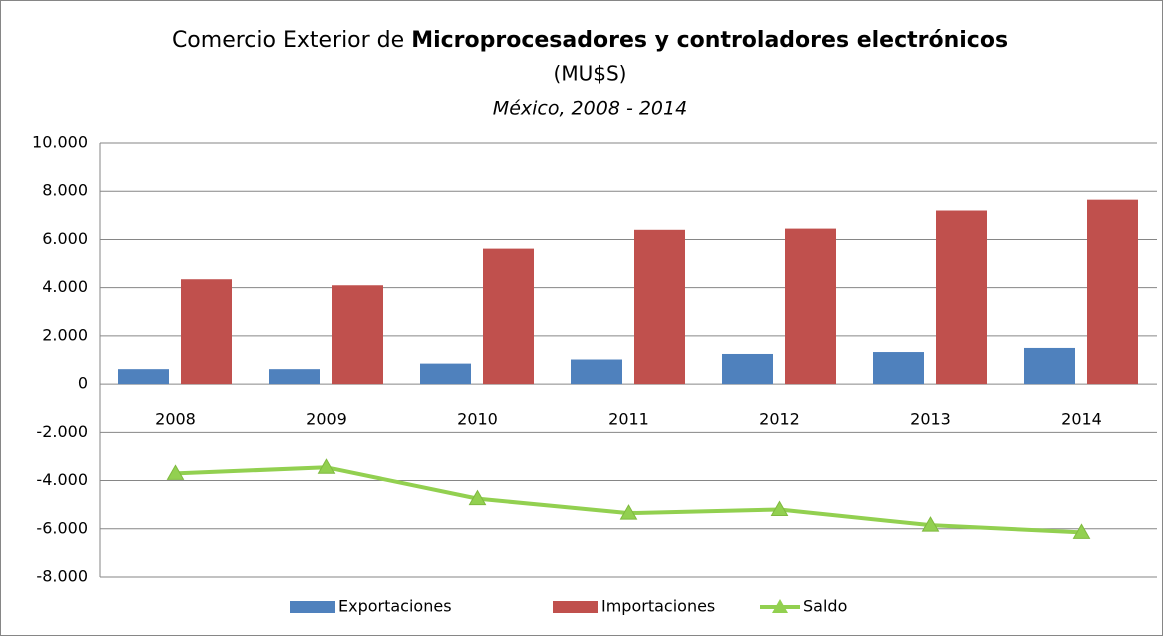 This screenshot has height=637, width=1164. What do you see at coordinates (477, 419) in the screenshot?
I see `x-tick-label: 2010` at bounding box center [477, 419].